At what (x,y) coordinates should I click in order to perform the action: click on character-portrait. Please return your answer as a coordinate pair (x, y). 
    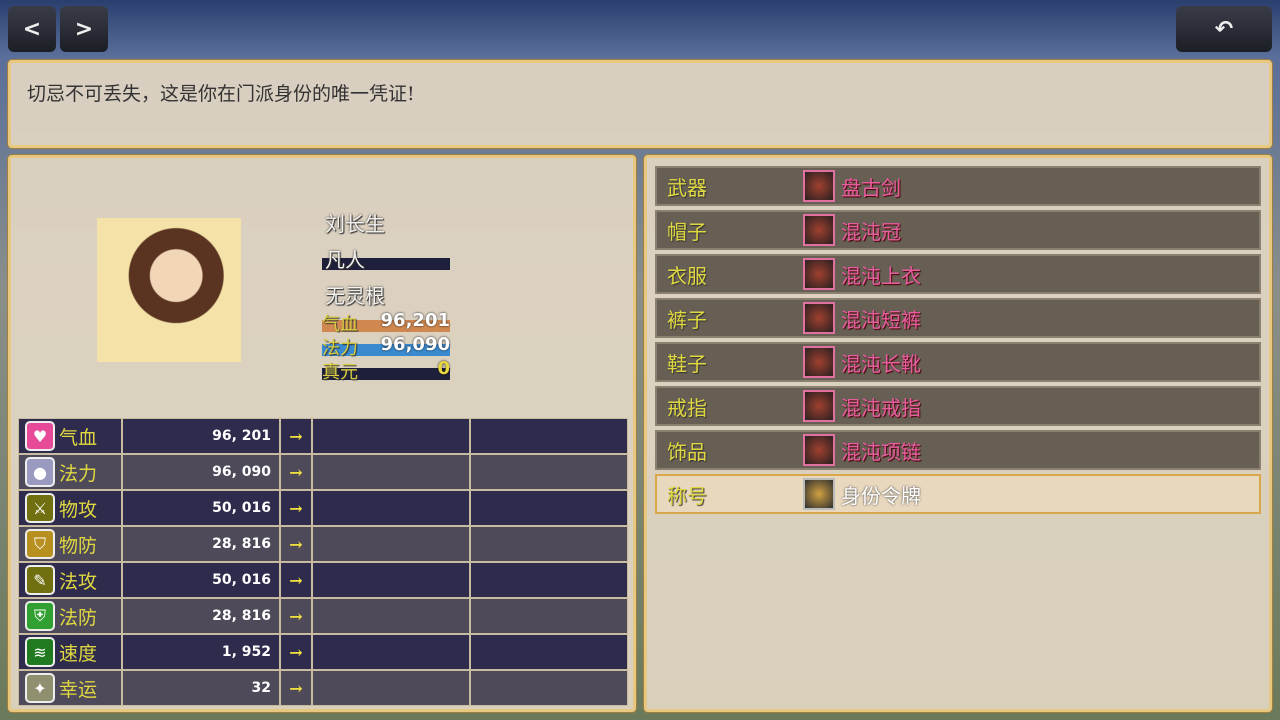
    Looking at the image, I should click on (169, 290).